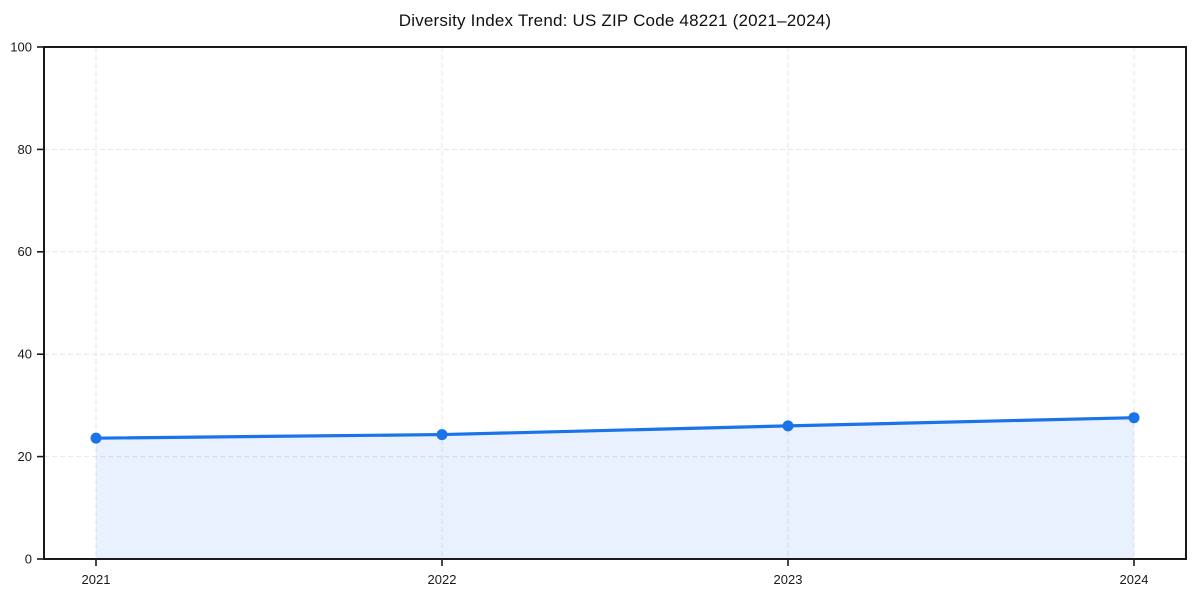 This screenshot has height=600, width=1200. Describe the element at coordinates (25, 456) in the screenshot. I see `y-tick-label: 20` at that location.